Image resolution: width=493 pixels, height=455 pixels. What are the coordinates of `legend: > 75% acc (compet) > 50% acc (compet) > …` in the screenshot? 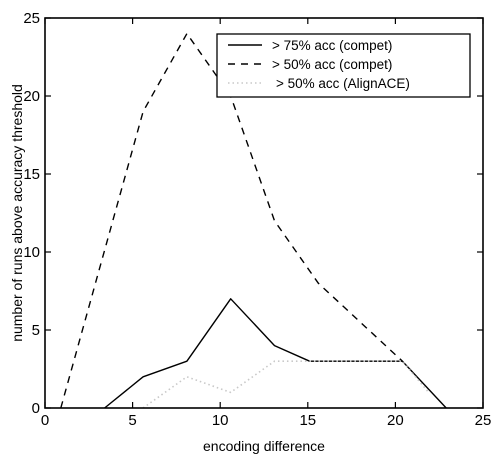 It's located at (343, 65).